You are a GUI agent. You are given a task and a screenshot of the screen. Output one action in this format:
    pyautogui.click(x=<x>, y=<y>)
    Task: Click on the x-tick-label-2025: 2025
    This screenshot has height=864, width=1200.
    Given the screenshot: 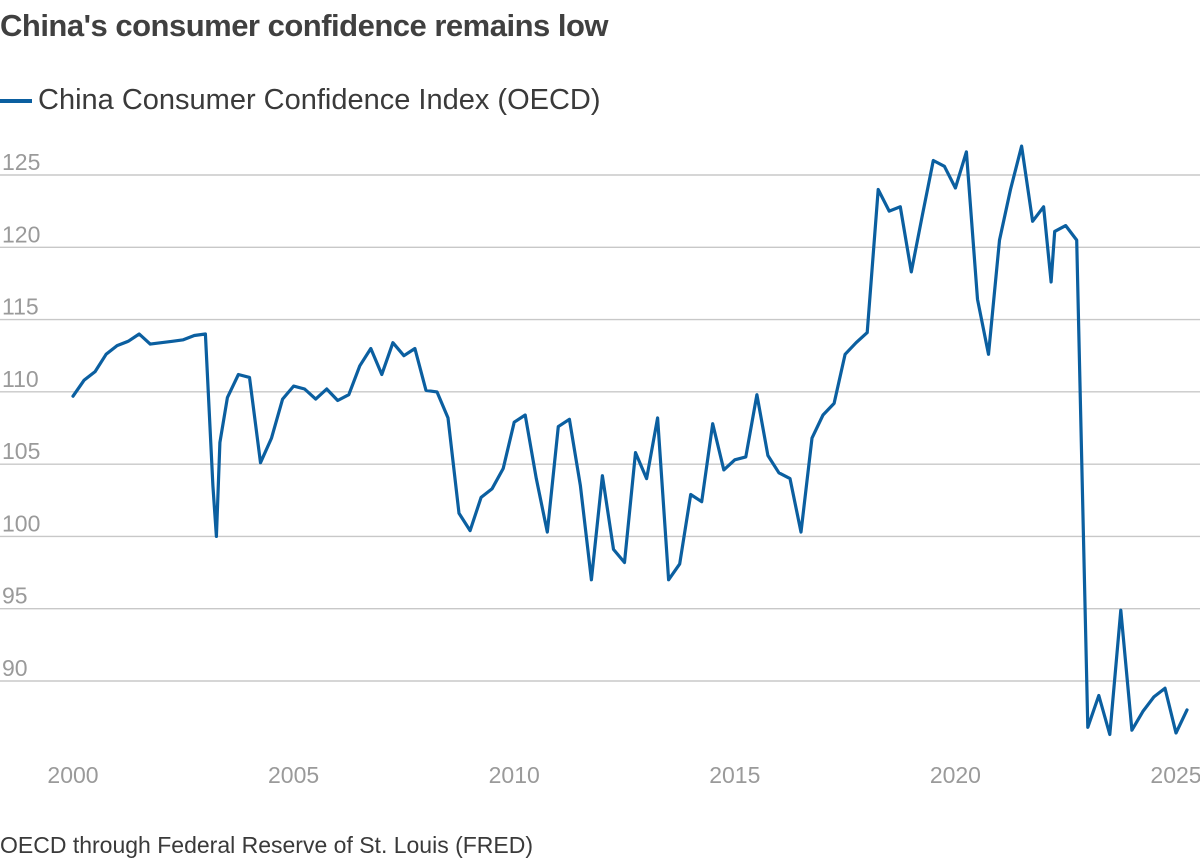 What is the action you would take?
    pyautogui.click(x=1175, y=775)
    